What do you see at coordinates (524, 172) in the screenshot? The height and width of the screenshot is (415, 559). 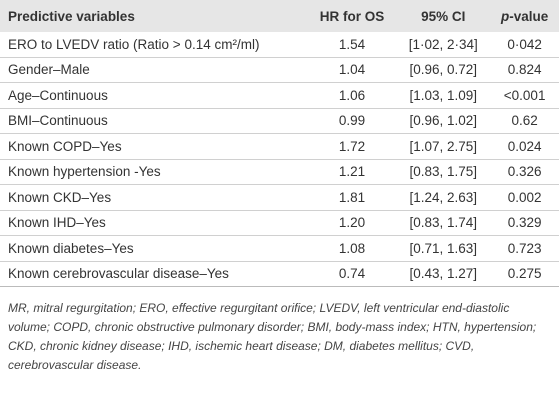 I see `table-cell: 0.326` at bounding box center [524, 172].